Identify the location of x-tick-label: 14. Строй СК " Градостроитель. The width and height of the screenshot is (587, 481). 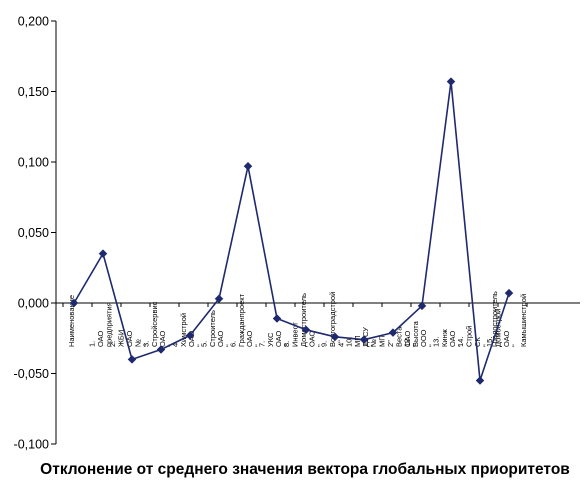
(477, 319).